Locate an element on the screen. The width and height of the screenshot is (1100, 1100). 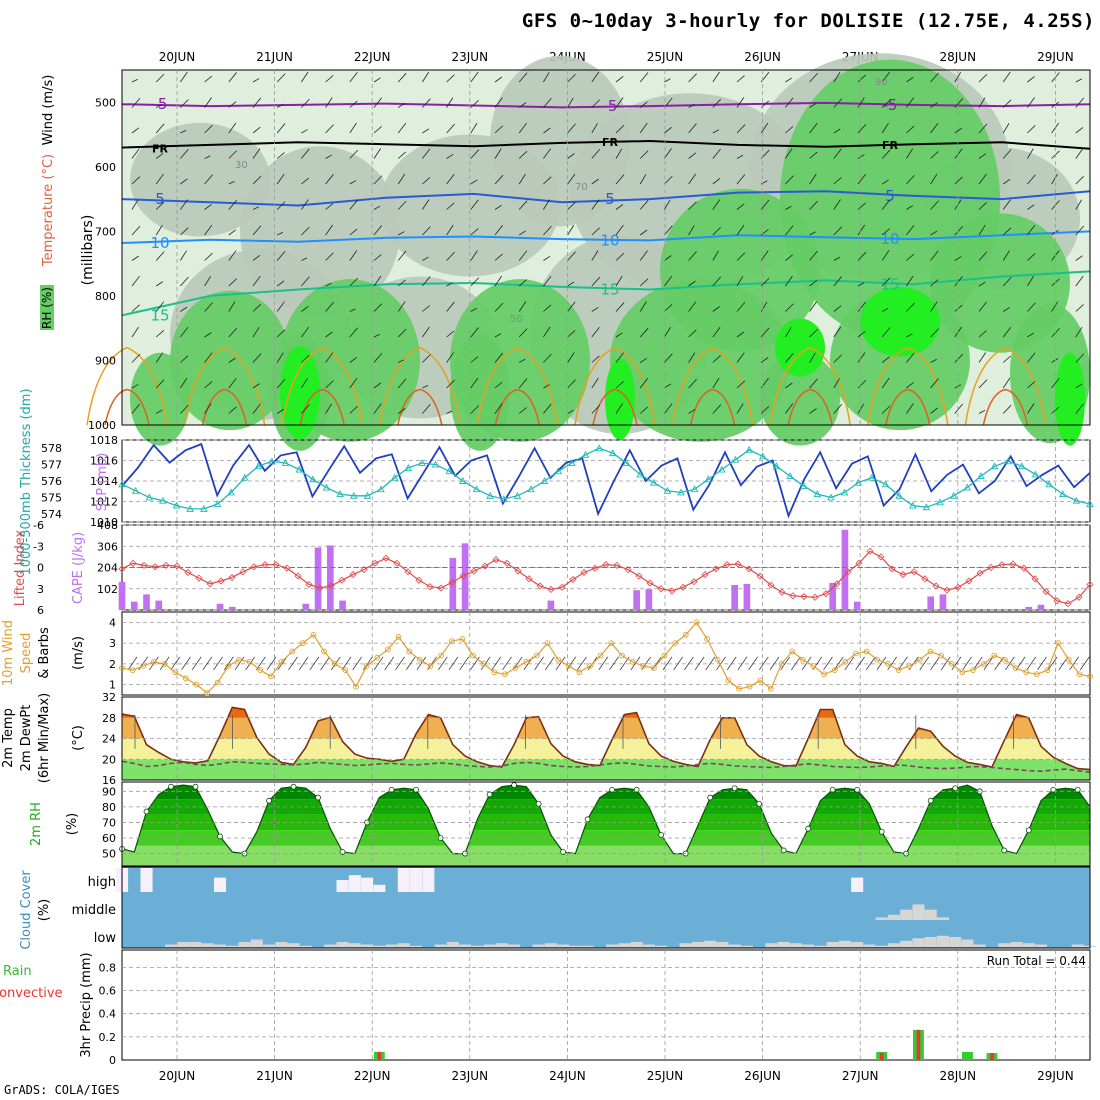
temp-band is located at coordinates (606, 769).